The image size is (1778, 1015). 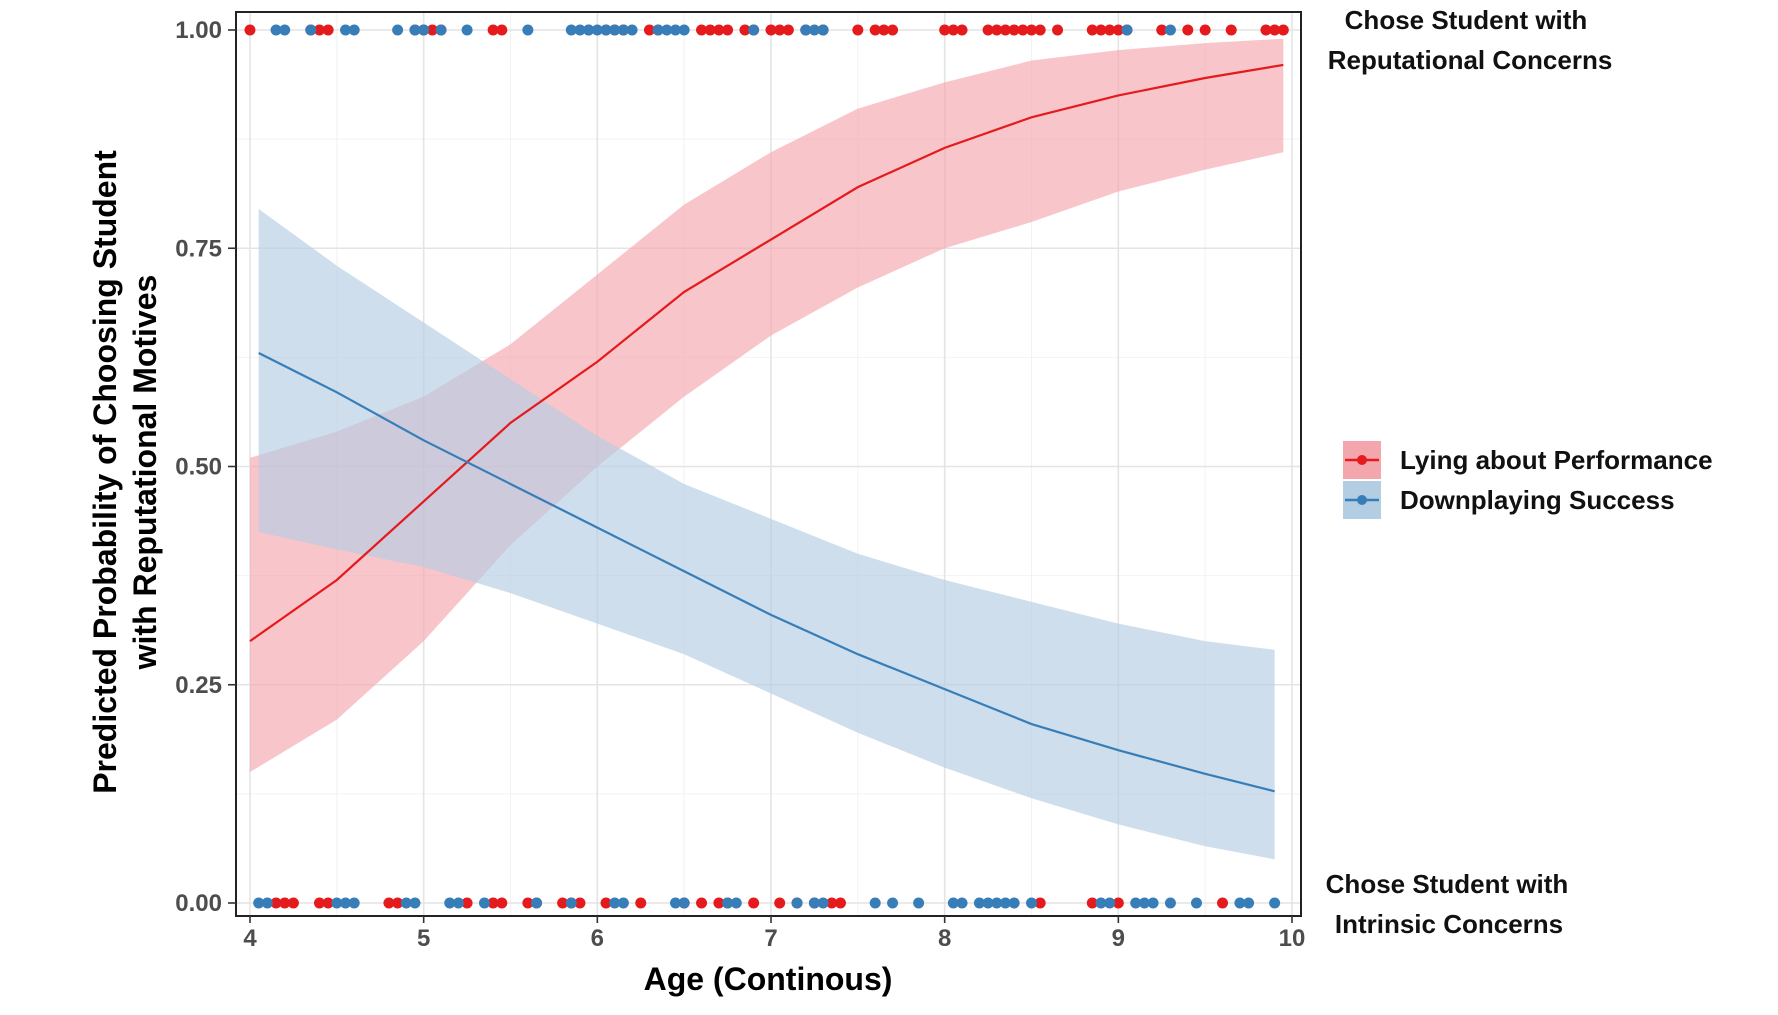 I want to click on y-tick-label: 0.50, so click(x=198, y=467).